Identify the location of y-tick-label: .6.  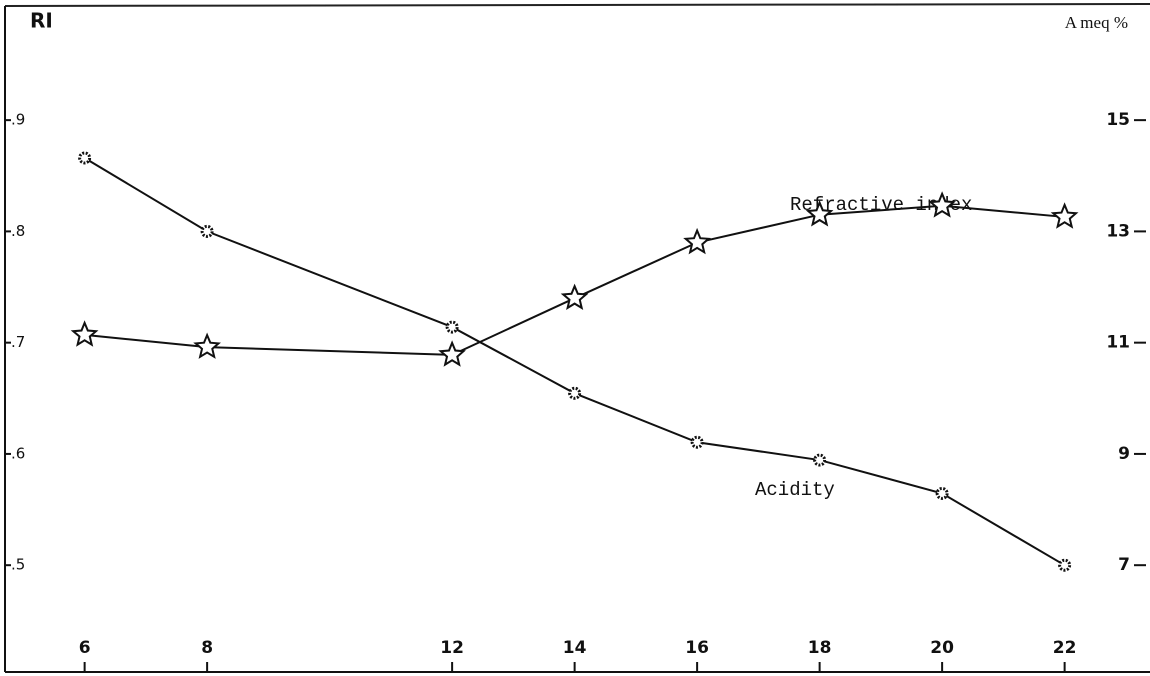
(18, 453).